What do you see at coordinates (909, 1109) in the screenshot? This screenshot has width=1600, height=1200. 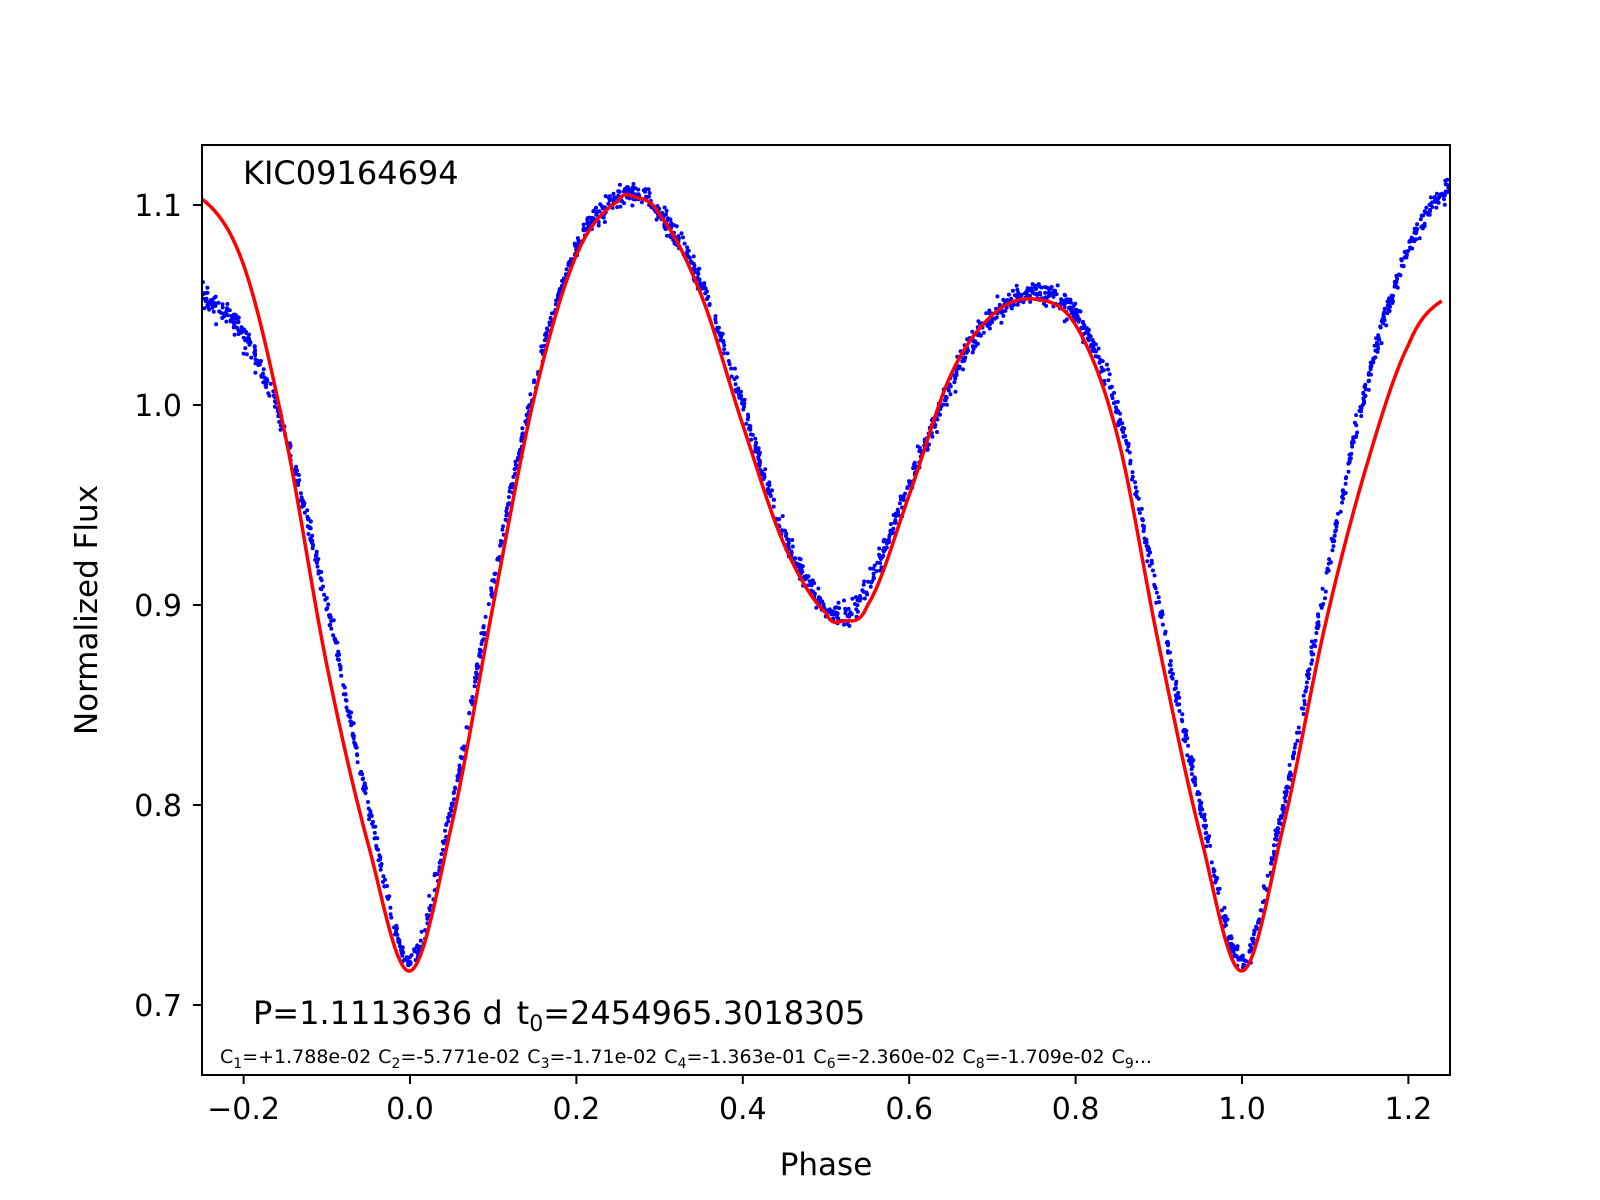 I see `x-tick-label: 0.6` at bounding box center [909, 1109].